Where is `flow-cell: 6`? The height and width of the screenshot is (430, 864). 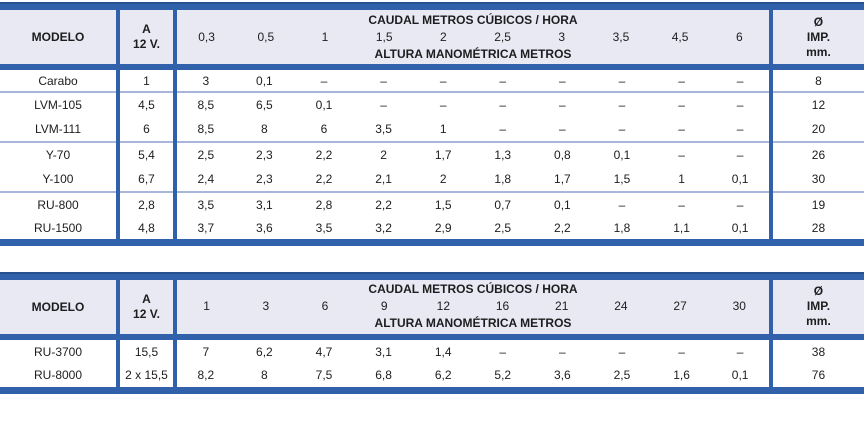
flow-cell: 6 is located at coordinates (324, 129).